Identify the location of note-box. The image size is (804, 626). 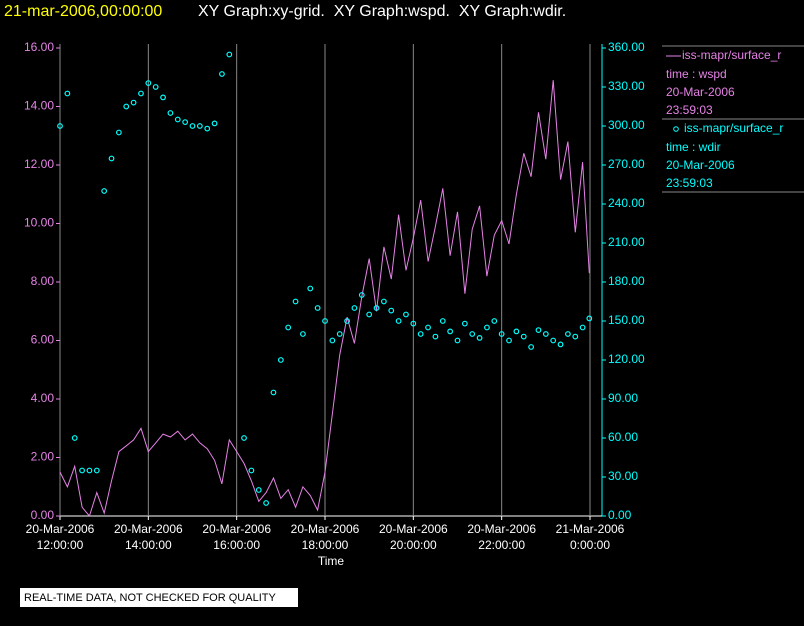
(159, 597).